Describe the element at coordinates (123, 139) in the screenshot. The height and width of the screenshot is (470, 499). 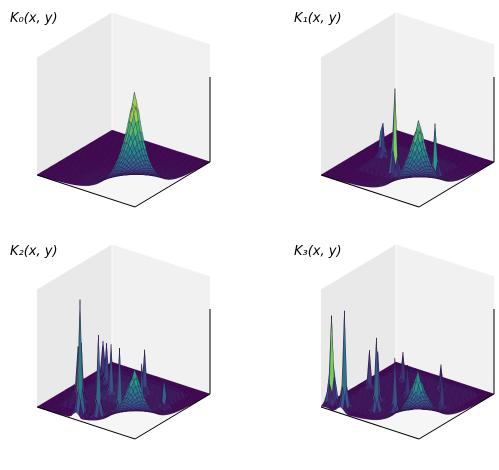
I see `surface` at that location.